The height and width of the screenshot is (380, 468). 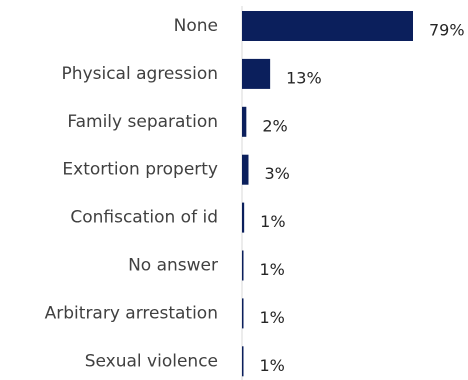 I want to click on value-label-4: 1%, so click(x=272, y=221).